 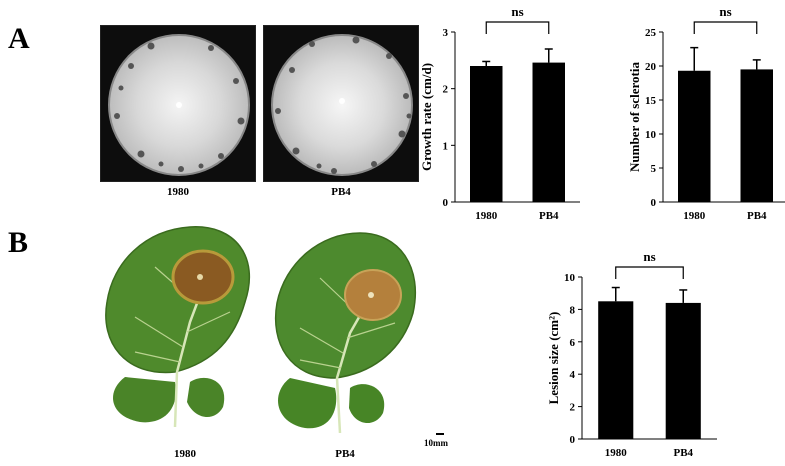 I want to click on y-axis-label: Lesion size (cm²), so click(x=553, y=358).